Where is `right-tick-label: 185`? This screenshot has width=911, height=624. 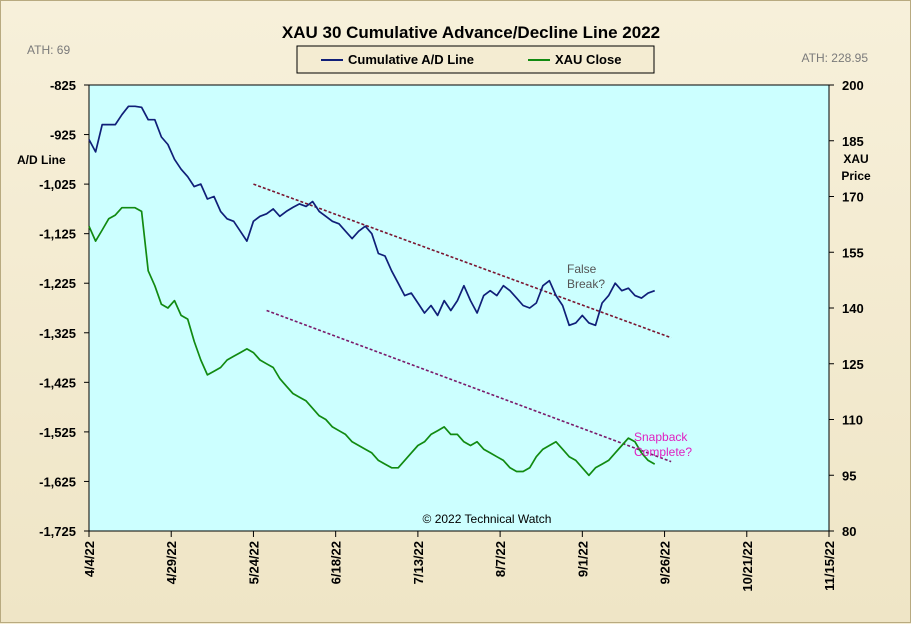
right-tick-label: 185 is located at coordinates (853, 141).